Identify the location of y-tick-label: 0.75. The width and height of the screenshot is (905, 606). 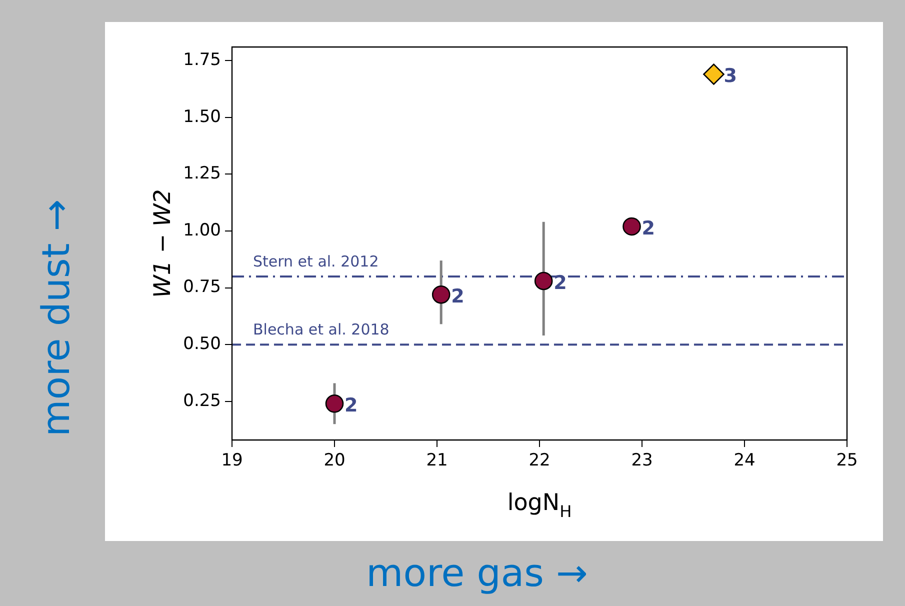
(202, 287).